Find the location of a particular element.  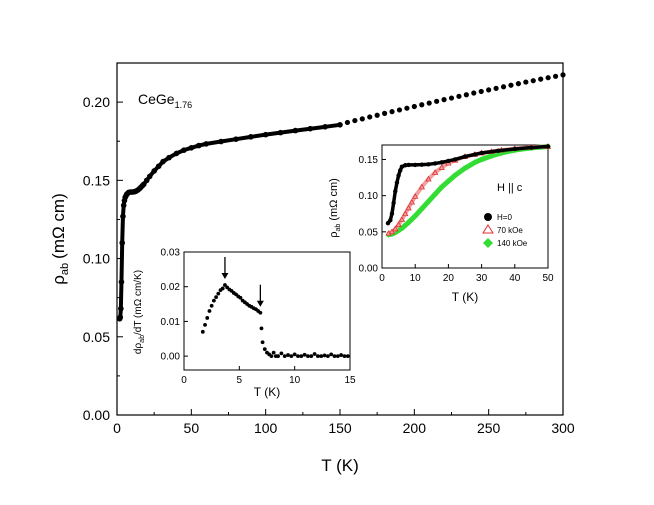

inset-bottom-x-ticks: 0 5 10 15 is located at coordinates (268, 376).